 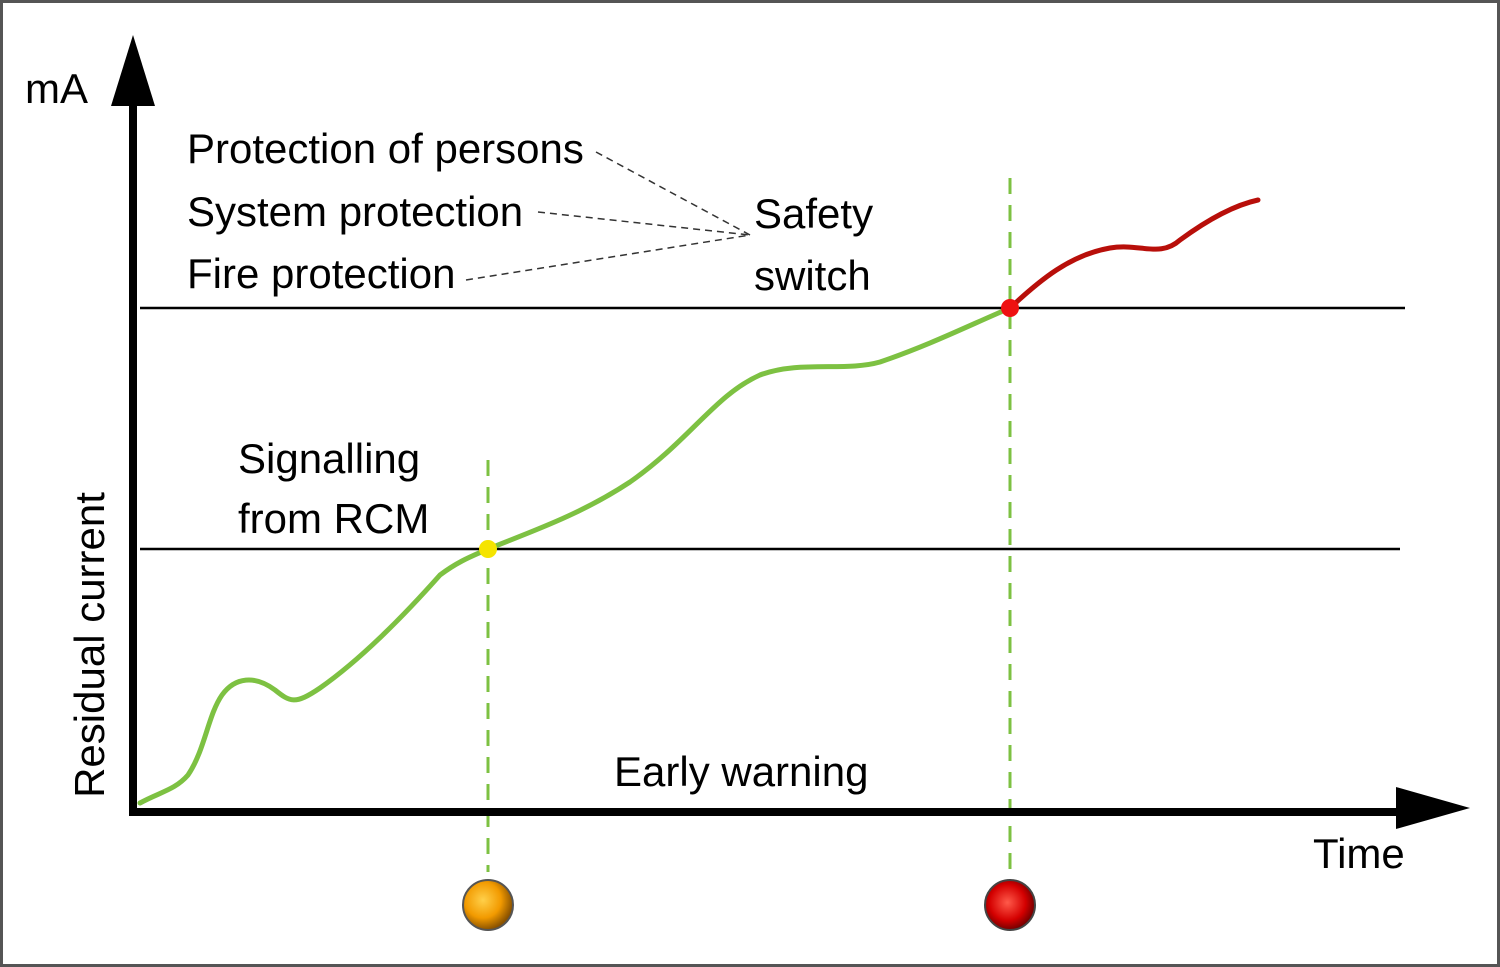 I want to click on x-axis-arrow, so click(x=1433, y=808).